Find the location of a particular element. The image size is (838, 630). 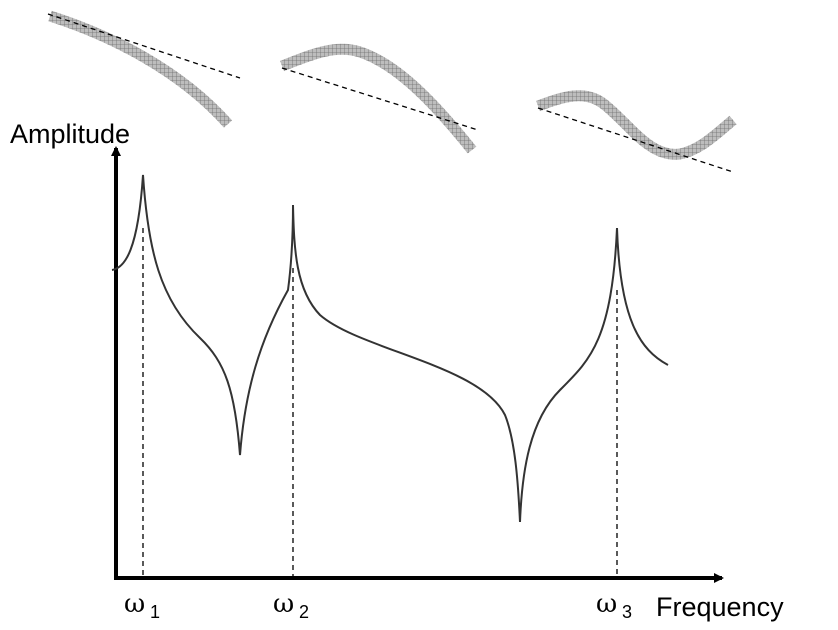

y-axis-label: Amplitude is located at coordinates (70, 134).